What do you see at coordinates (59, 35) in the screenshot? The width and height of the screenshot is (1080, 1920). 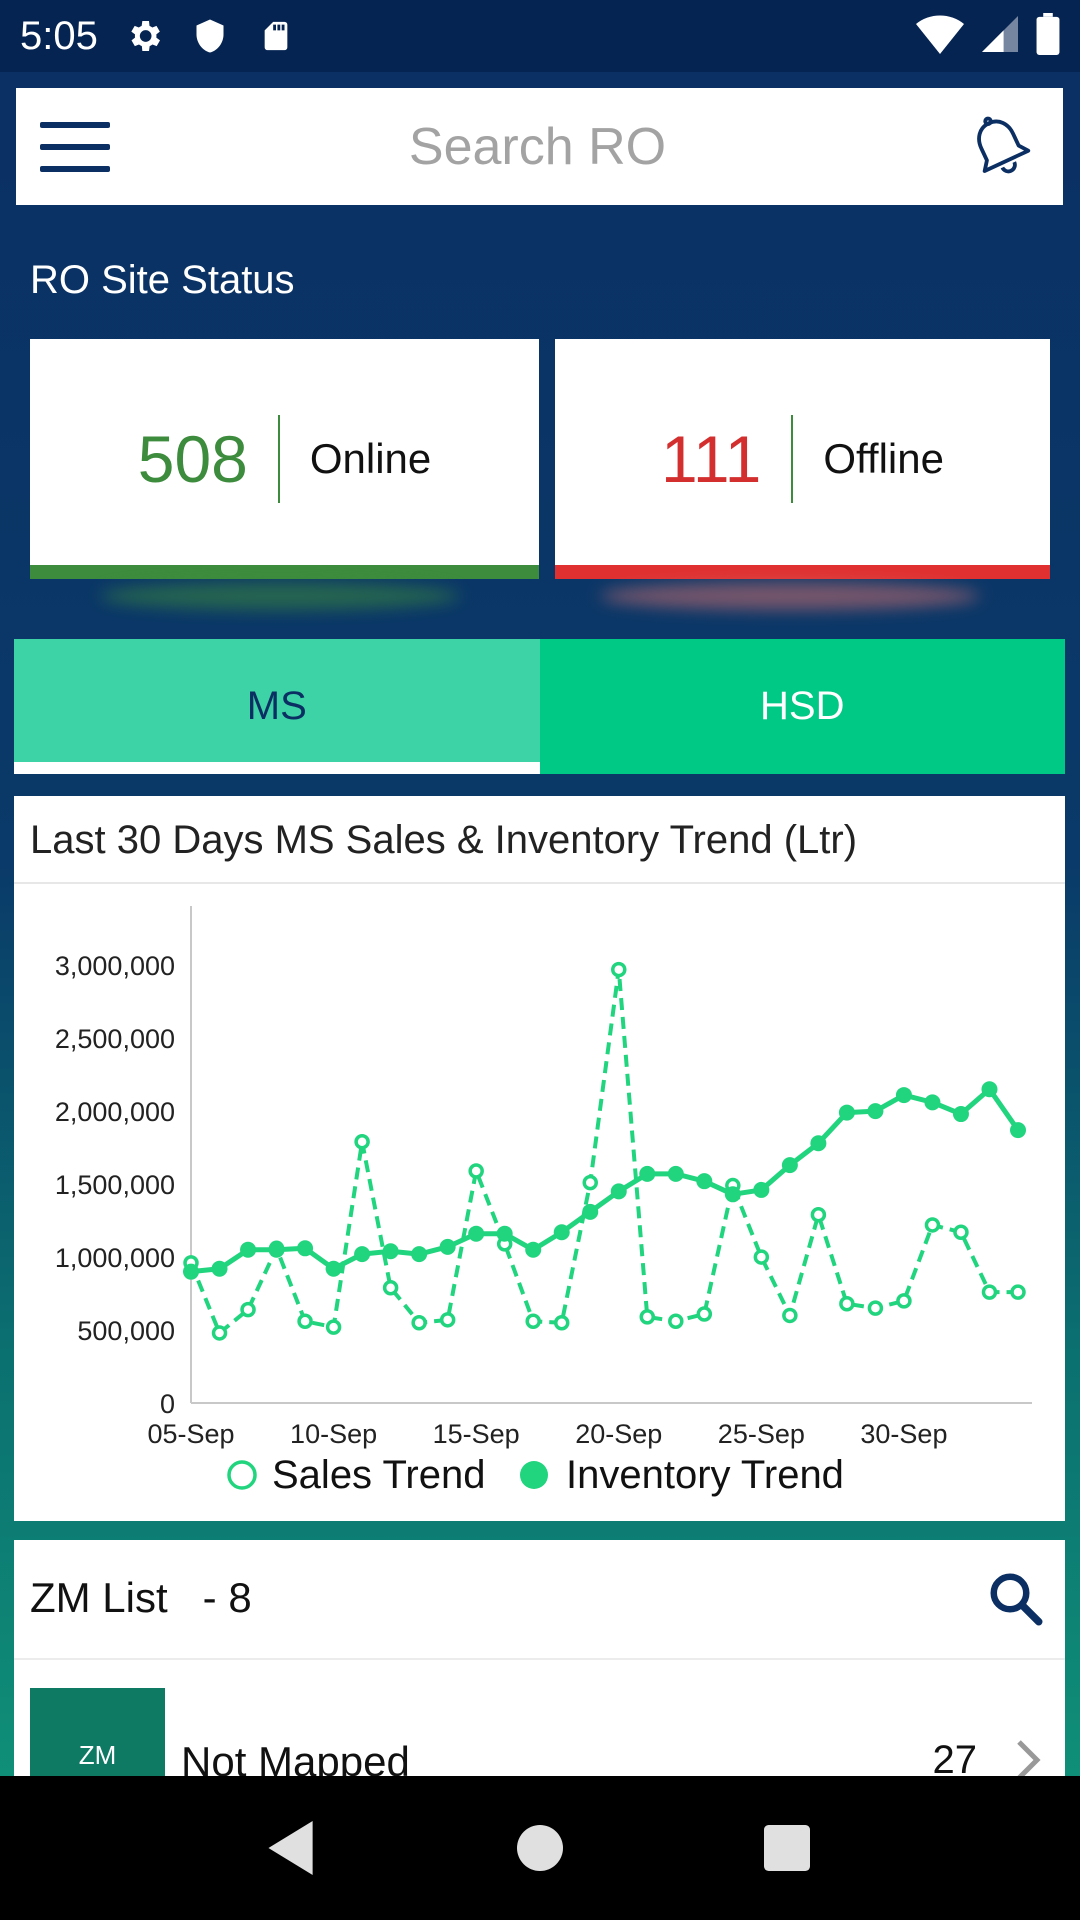 I see `status-time: 5:05` at bounding box center [59, 35].